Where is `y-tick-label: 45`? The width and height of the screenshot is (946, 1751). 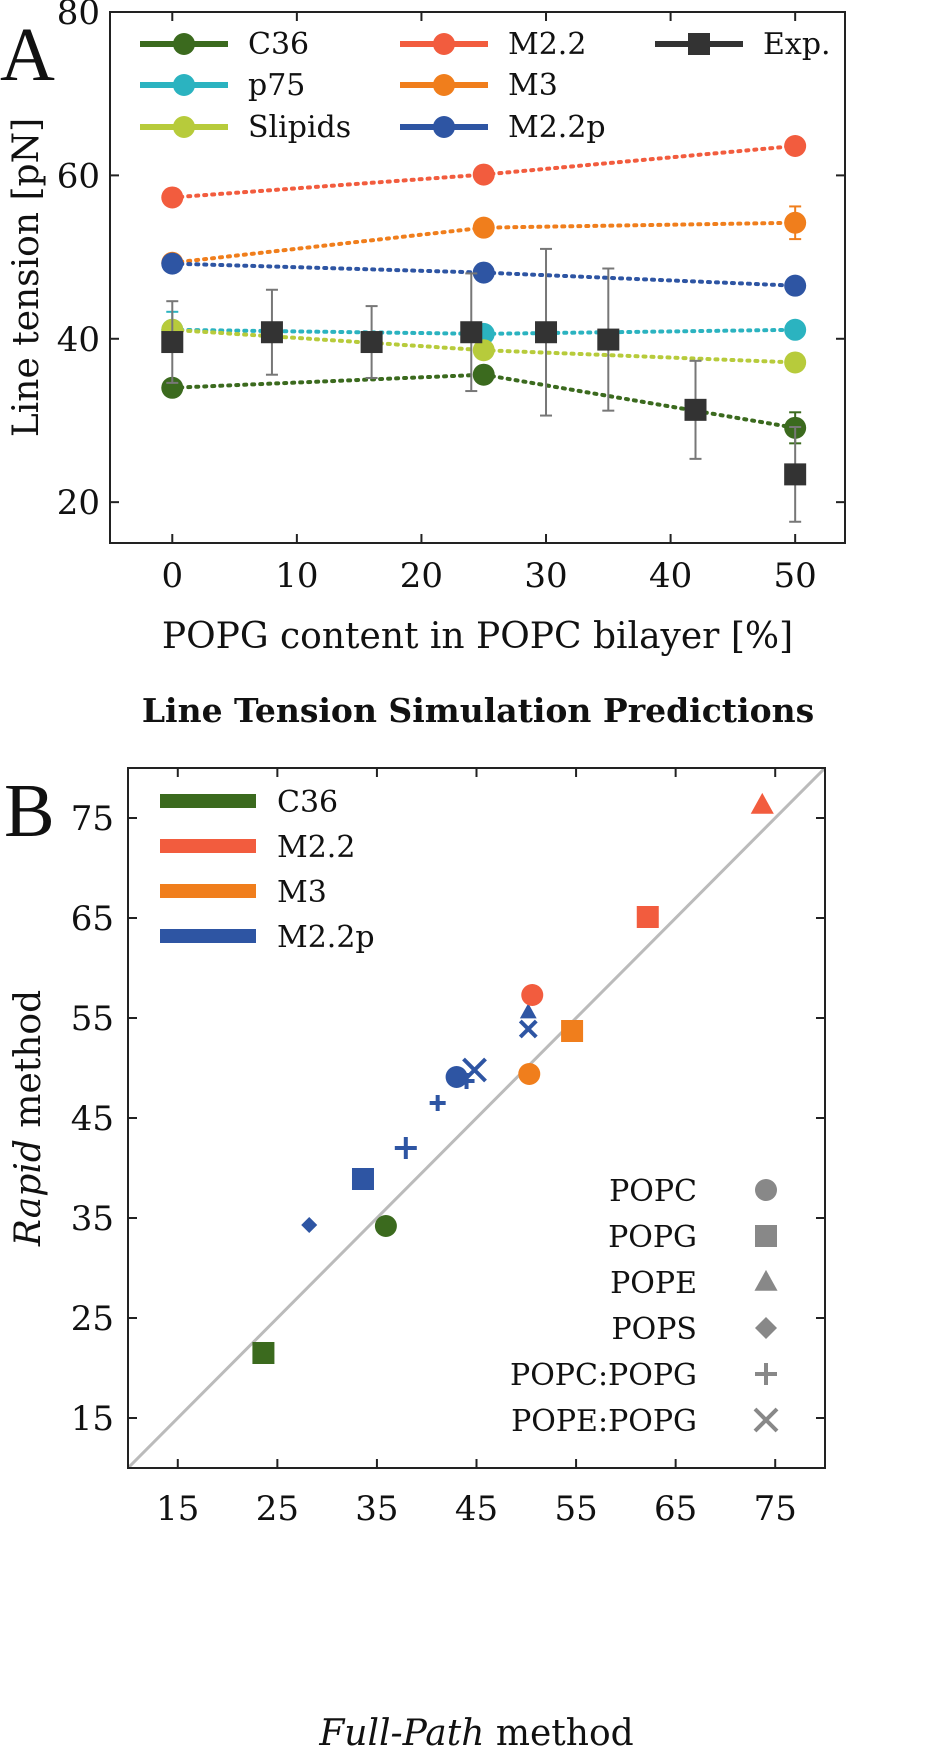 y-tick-label: 45 is located at coordinates (92, 1119).